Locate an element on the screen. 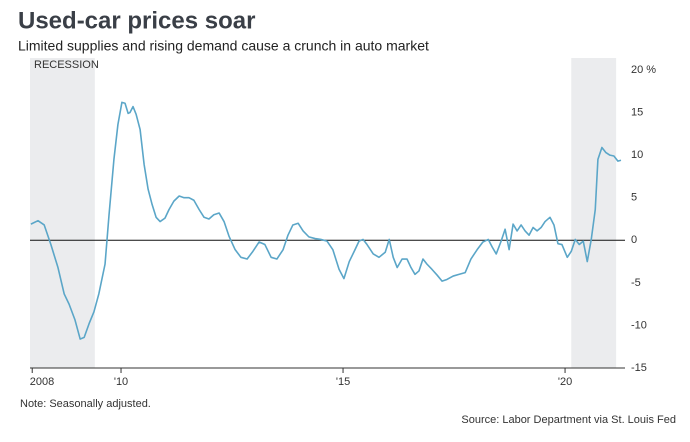  y-tick-label: -10 is located at coordinates (639, 325).